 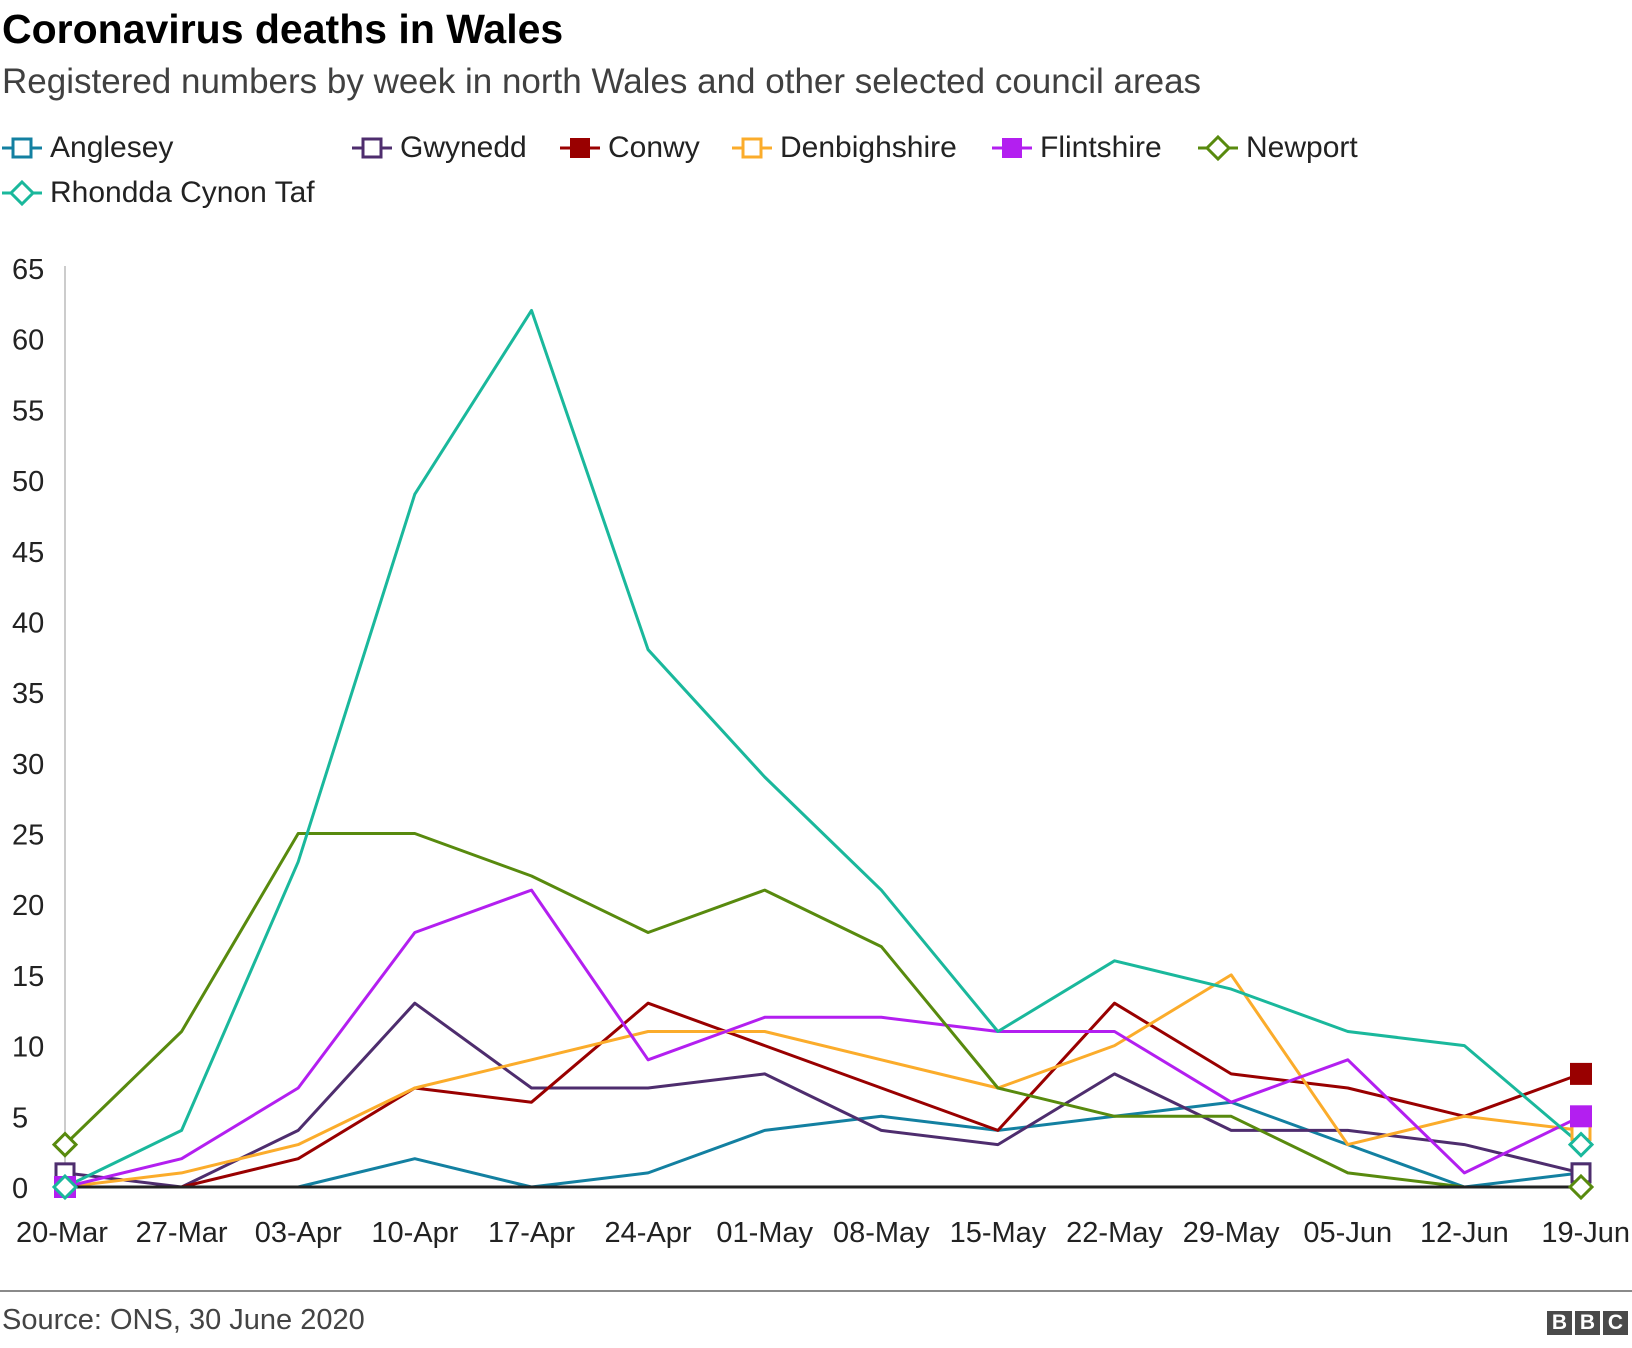 I want to click on x-tick-label: 05-Jun, so click(x=1347, y=1233).